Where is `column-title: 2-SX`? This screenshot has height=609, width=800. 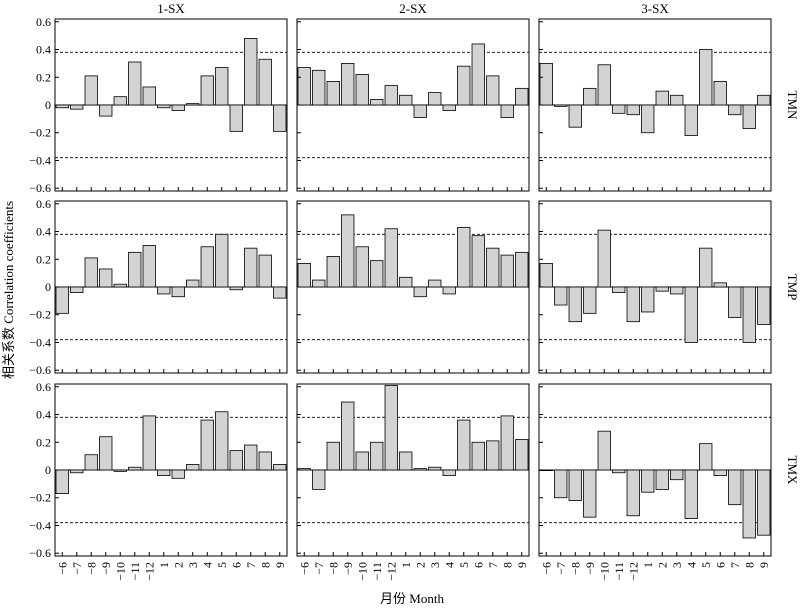
column-title: 2-SX is located at coordinates (413, 8).